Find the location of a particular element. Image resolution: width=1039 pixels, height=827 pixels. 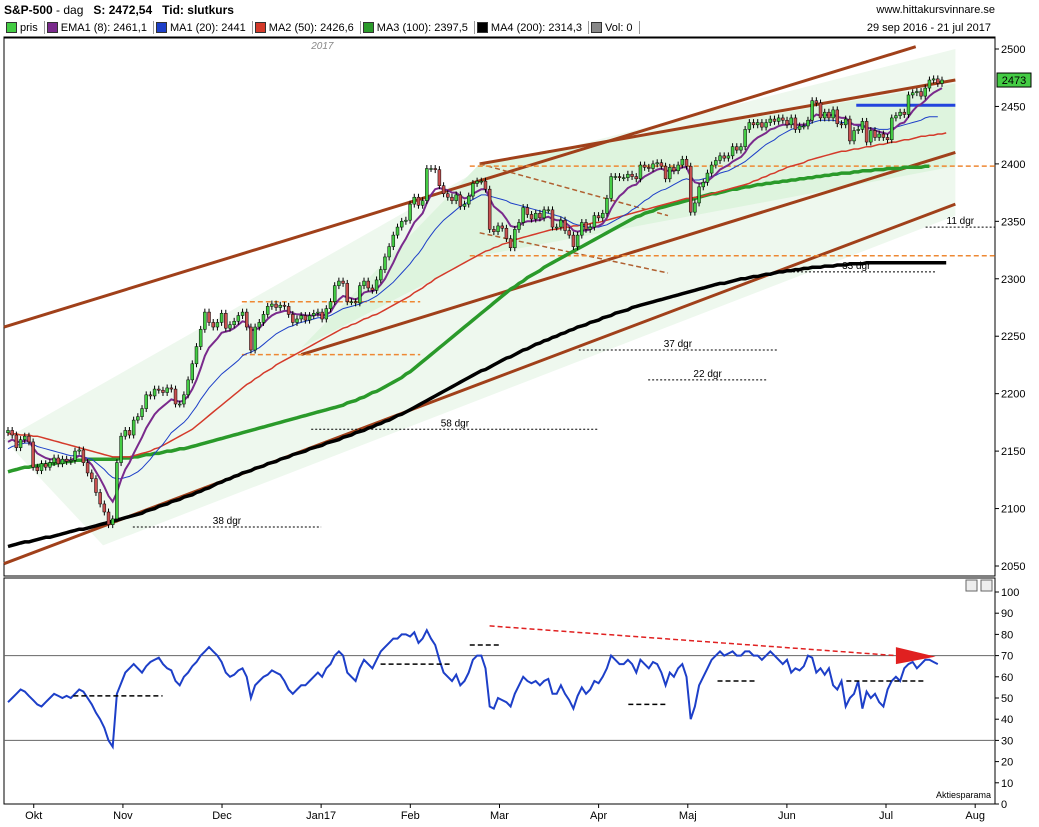

rsi-tick-label: 80 is located at coordinates (1007, 635).